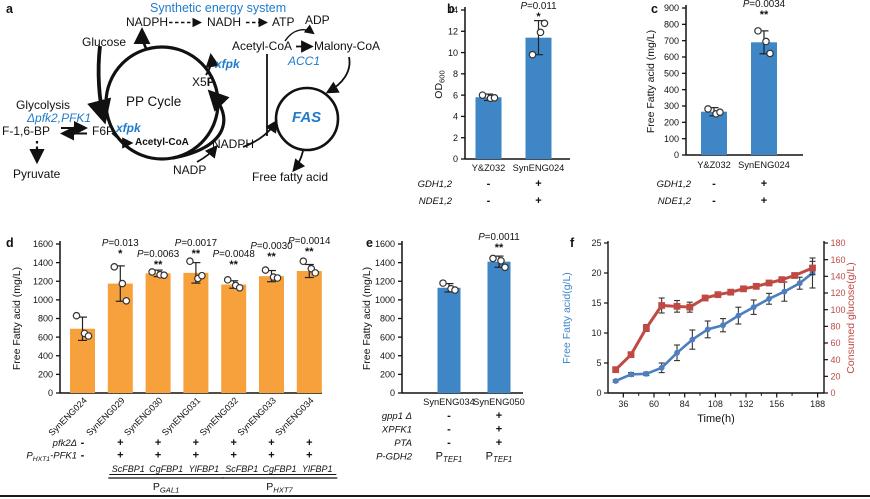 The image size is (870, 499). Describe the element at coordinates (313, 241) in the screenshot. I see `p-rest: =0.0014` at that location.